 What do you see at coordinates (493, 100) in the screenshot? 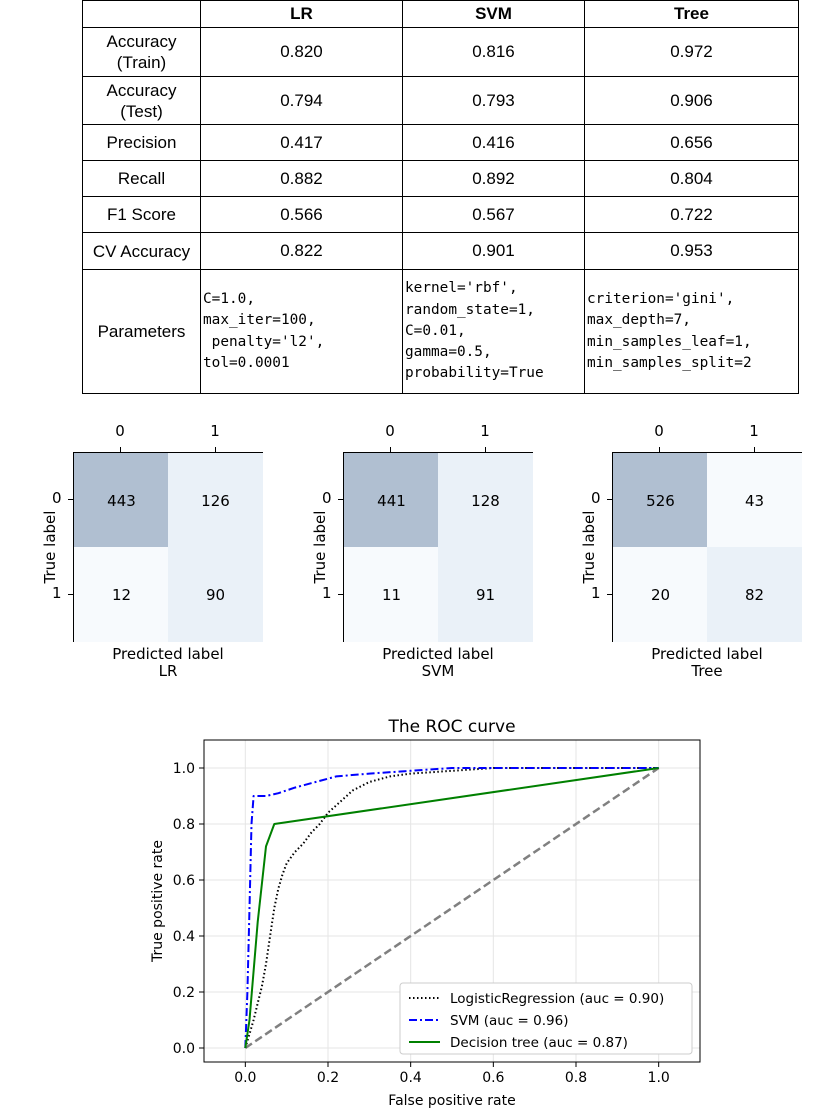
I see `table-cell: 0.793` at bounding box center [493, 100].